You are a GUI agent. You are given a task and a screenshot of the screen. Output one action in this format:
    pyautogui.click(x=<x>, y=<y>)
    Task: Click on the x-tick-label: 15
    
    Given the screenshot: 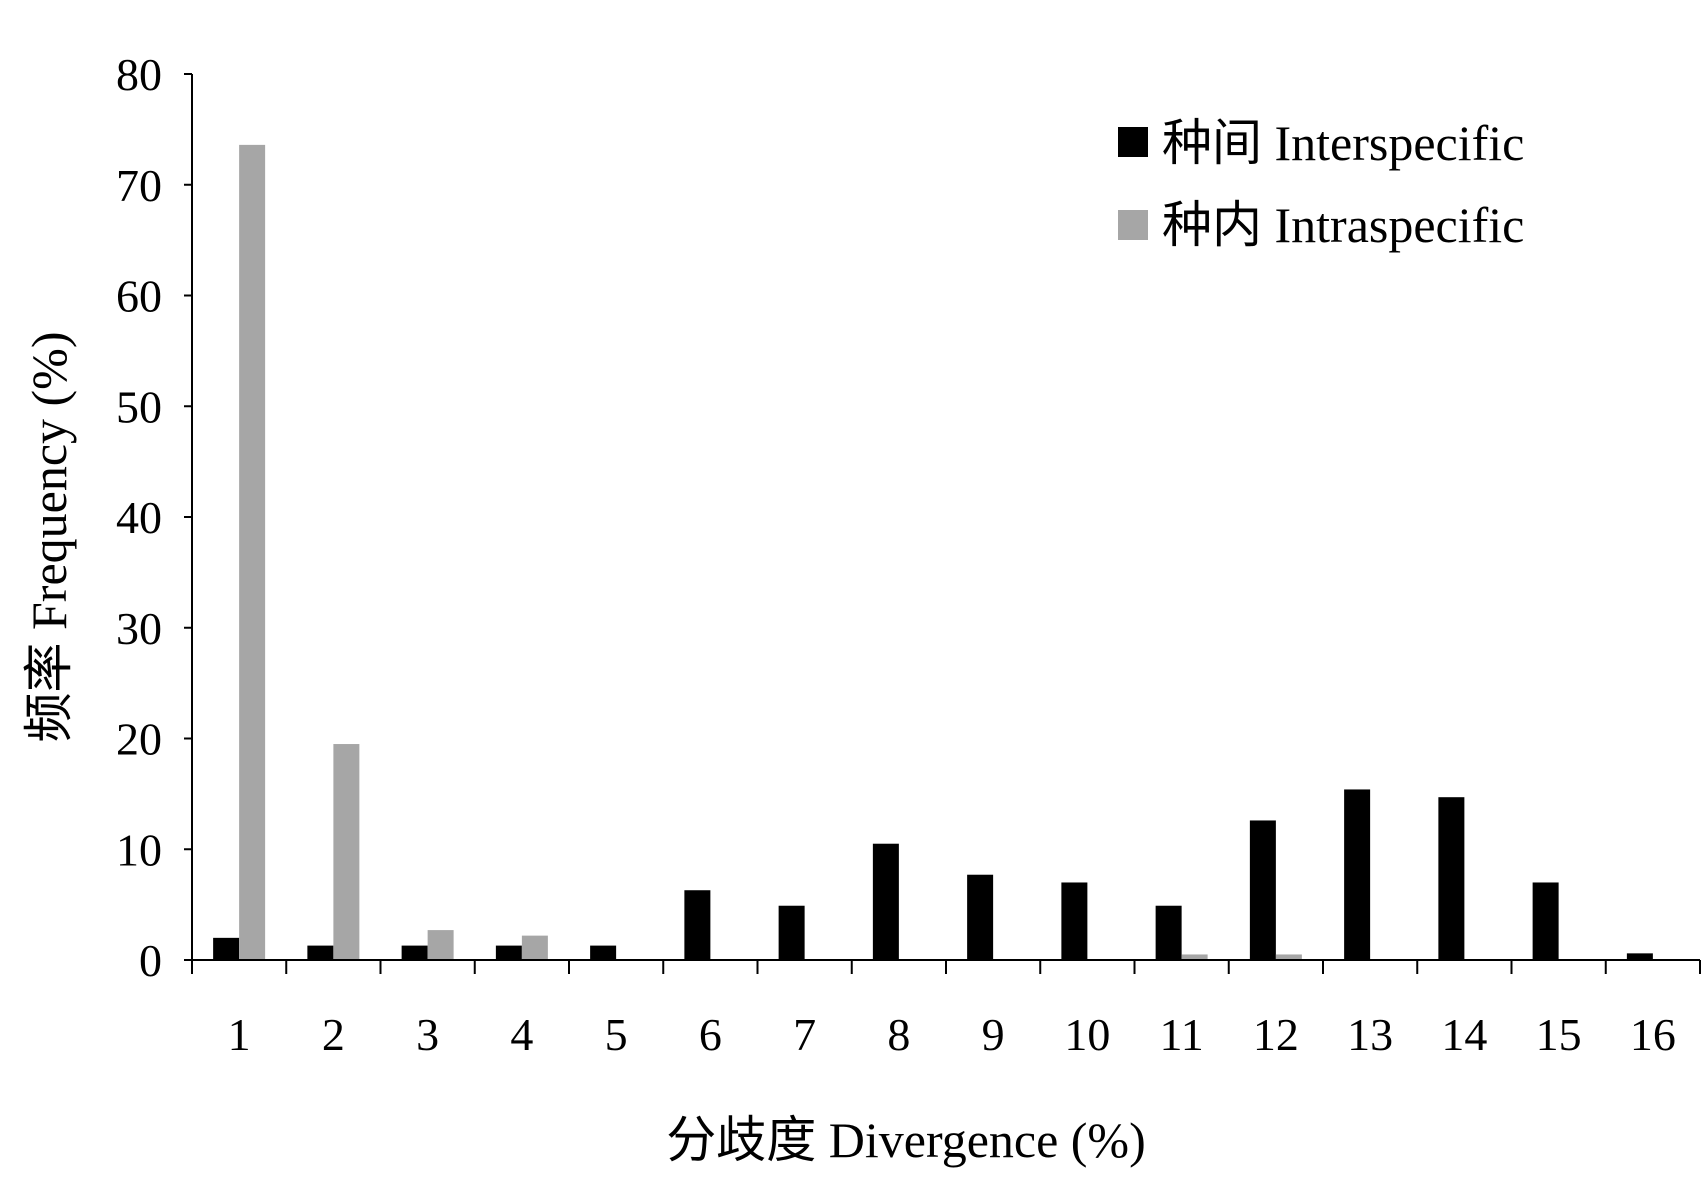 What is the action you would take?
    pyautogui.click(x=1559, y=1034)
    